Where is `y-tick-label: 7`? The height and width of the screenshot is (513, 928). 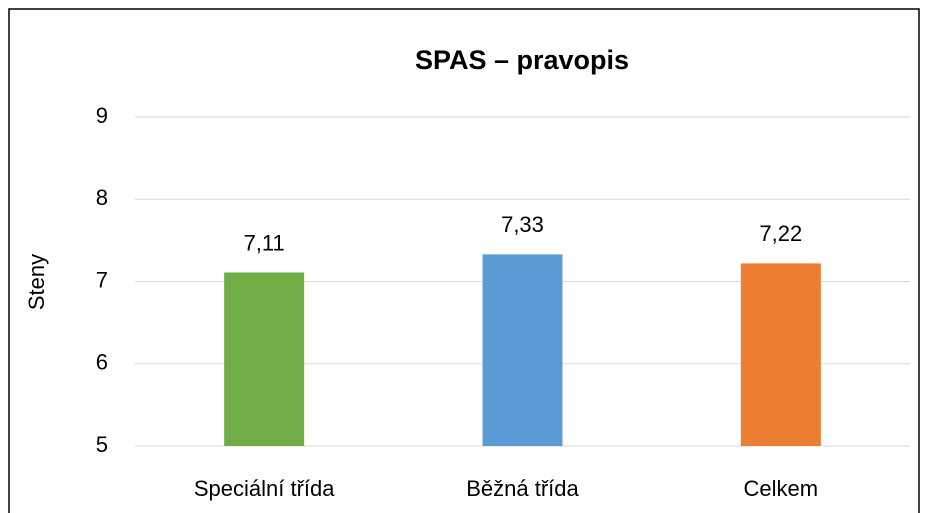
y-tick-label: 7 is located at coordinates (102, 279).